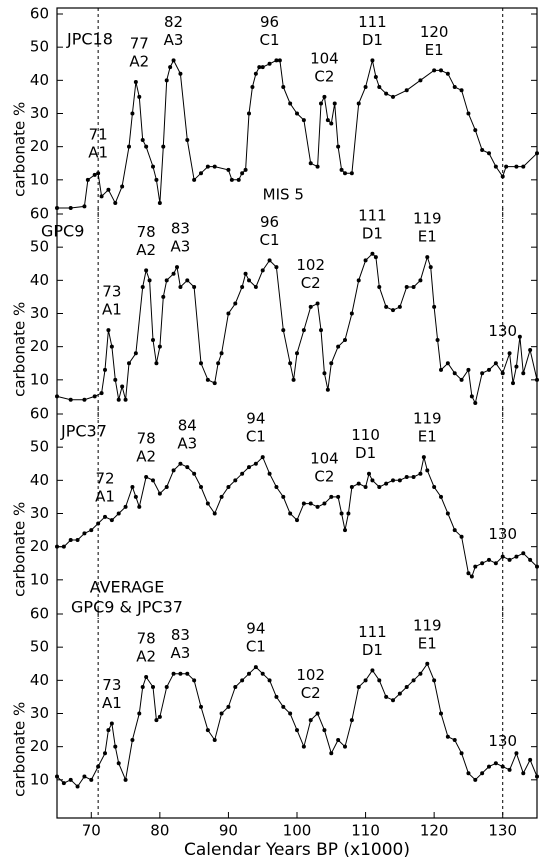  Describe the element at coordinates (365, 831) in the screenshot. I see `x-tick-label: 110` at that location.